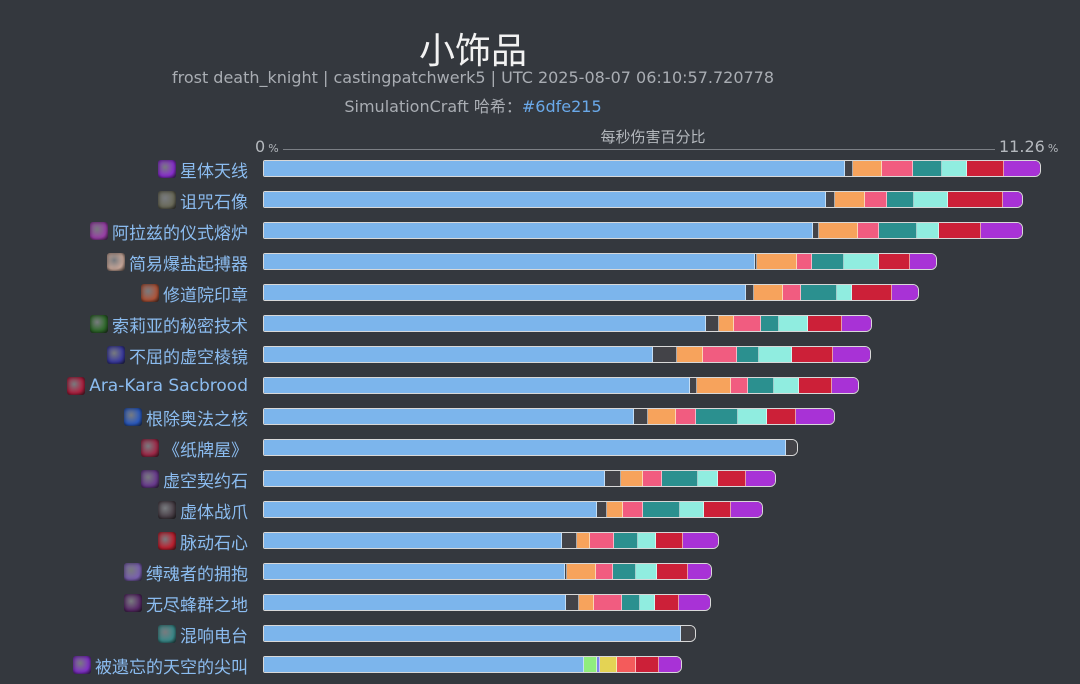  What do you see at coordinates (194, 294) in the screenshot?
I see `category-label: 修道院印章` at bounding box center [194, 294].